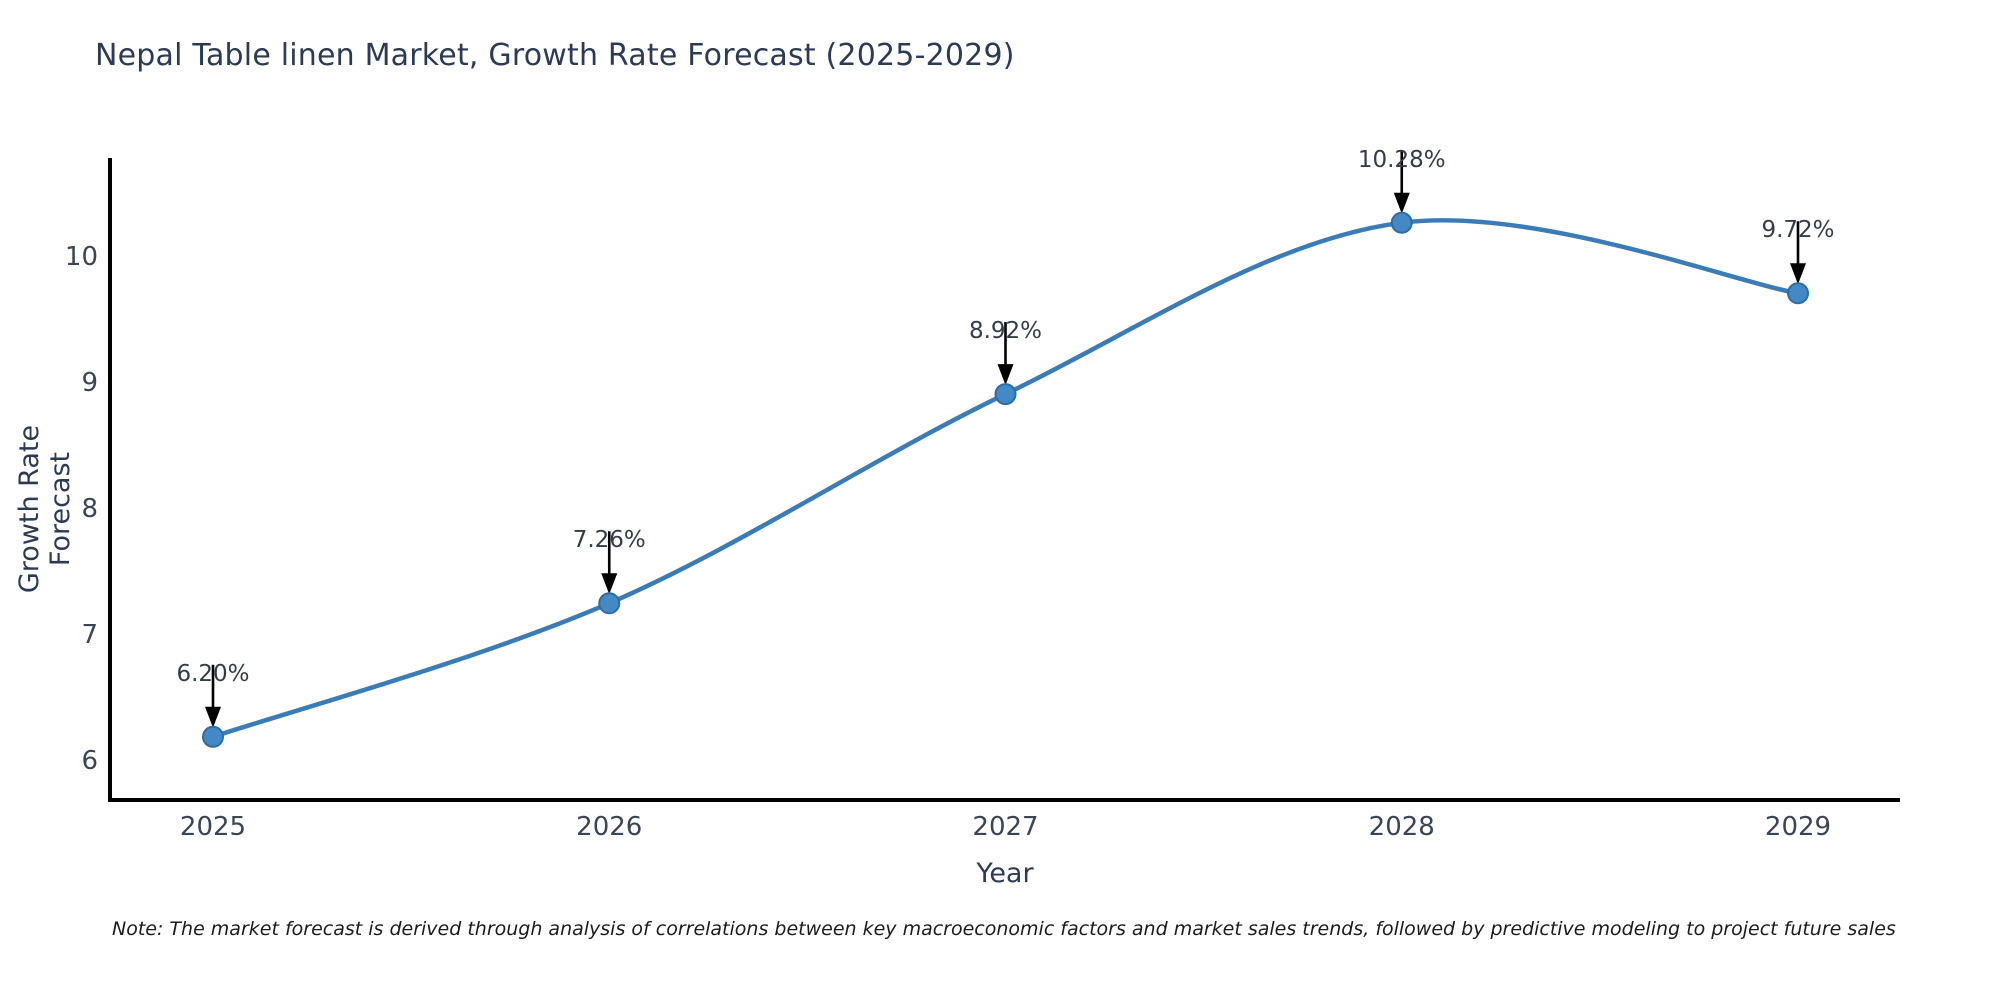 This screenshot has height=1000, width=2000. Describe the element at coordinates (1005, 873) in the screenshot. I see `x-axis-label: Year` at that location.